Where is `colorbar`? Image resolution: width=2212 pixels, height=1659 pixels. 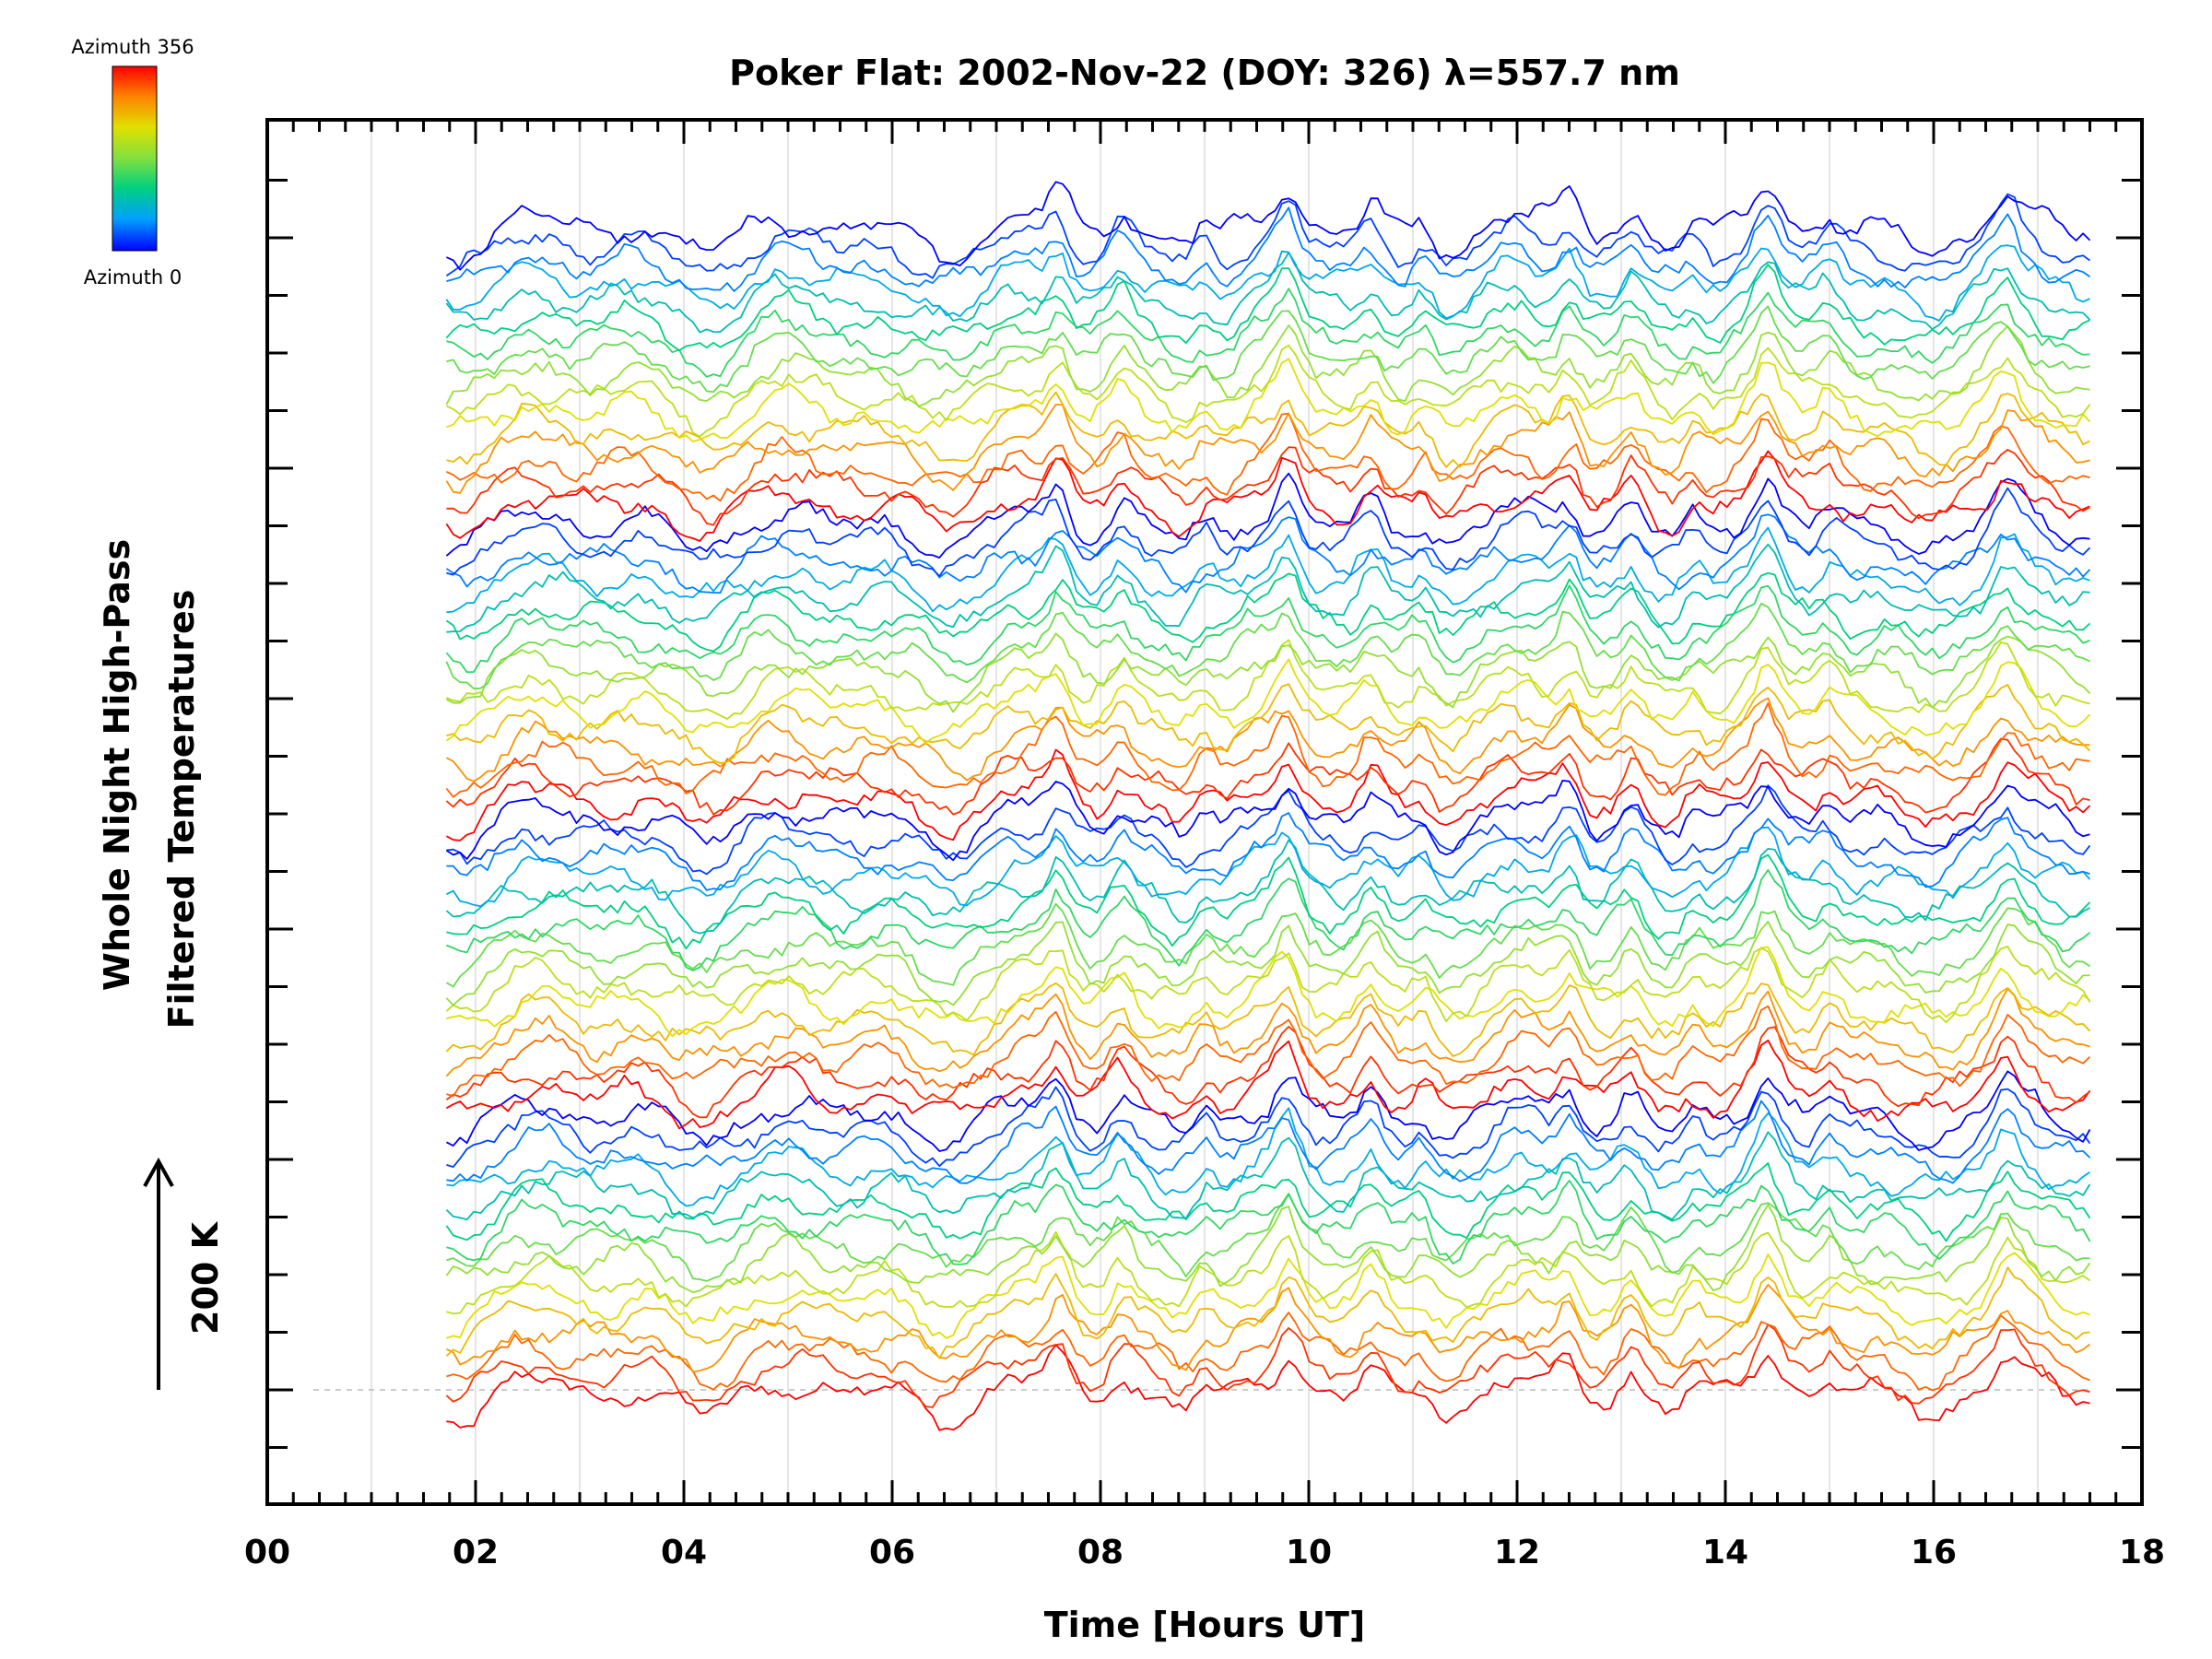 colorbar is located at coordinates (135, 158).